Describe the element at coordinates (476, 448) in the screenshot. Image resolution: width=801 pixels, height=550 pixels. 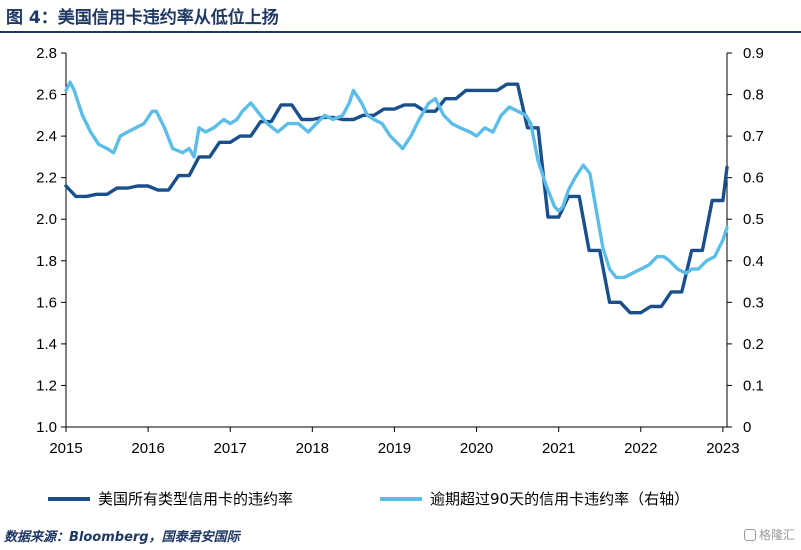
I see `x-tick-label: 2020` at that location.